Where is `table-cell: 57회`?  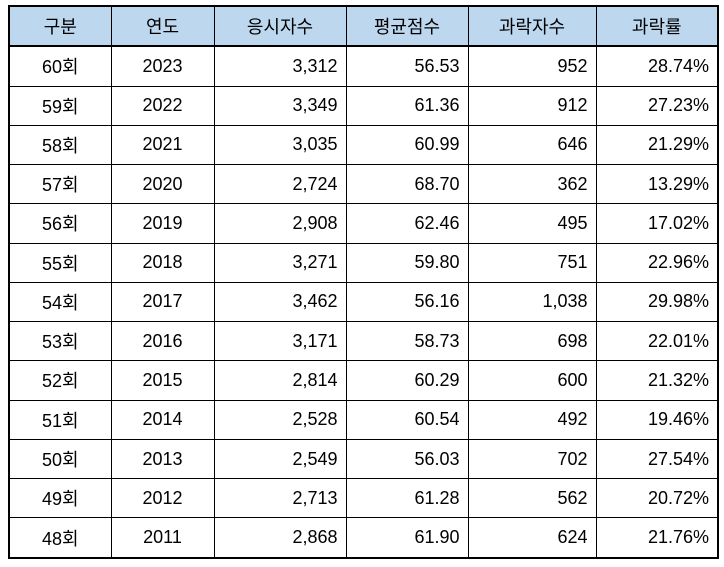
table-cell: 57회 is located at coordinates (60, 184).